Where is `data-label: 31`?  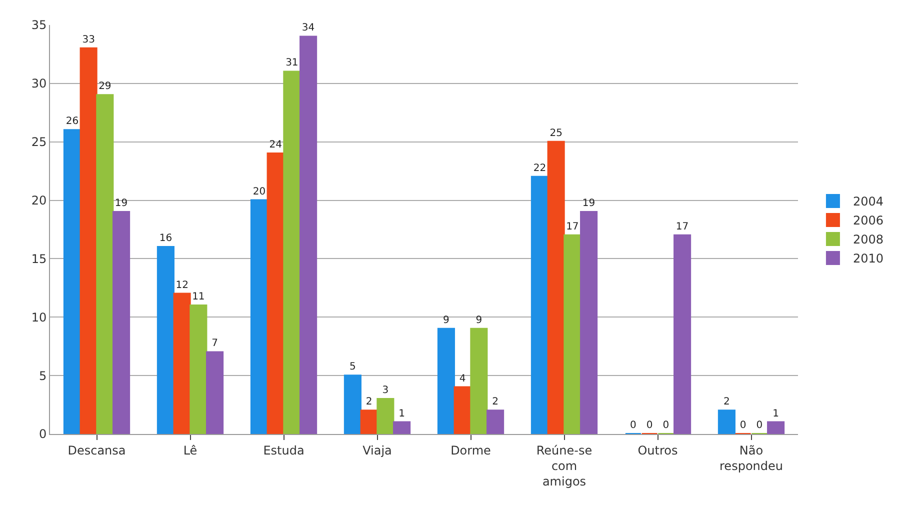
data-label: 31 is located at coordinates (292, 63).